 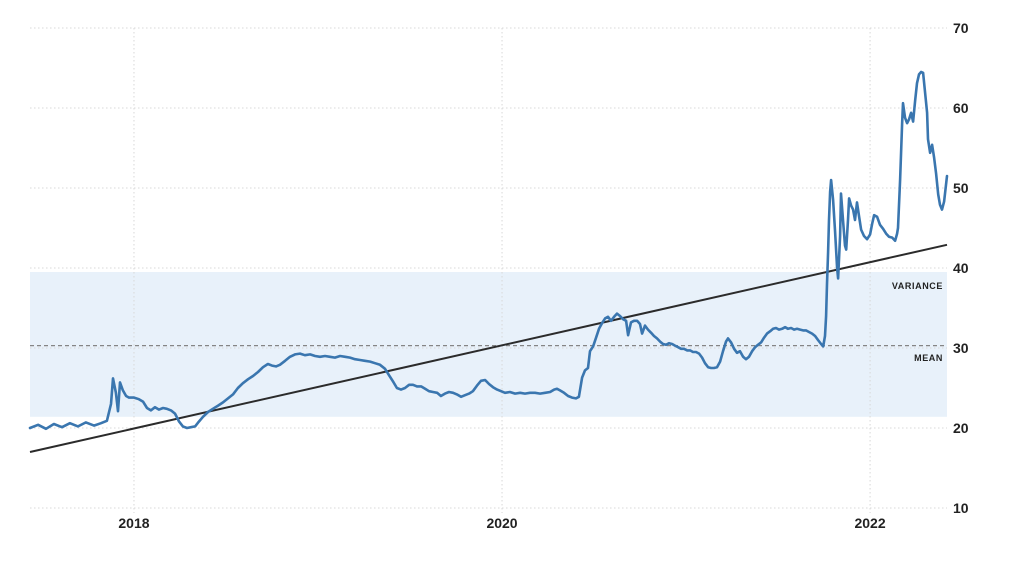 I want to click on y-tick-label: 10, so click(x=961, y=508).